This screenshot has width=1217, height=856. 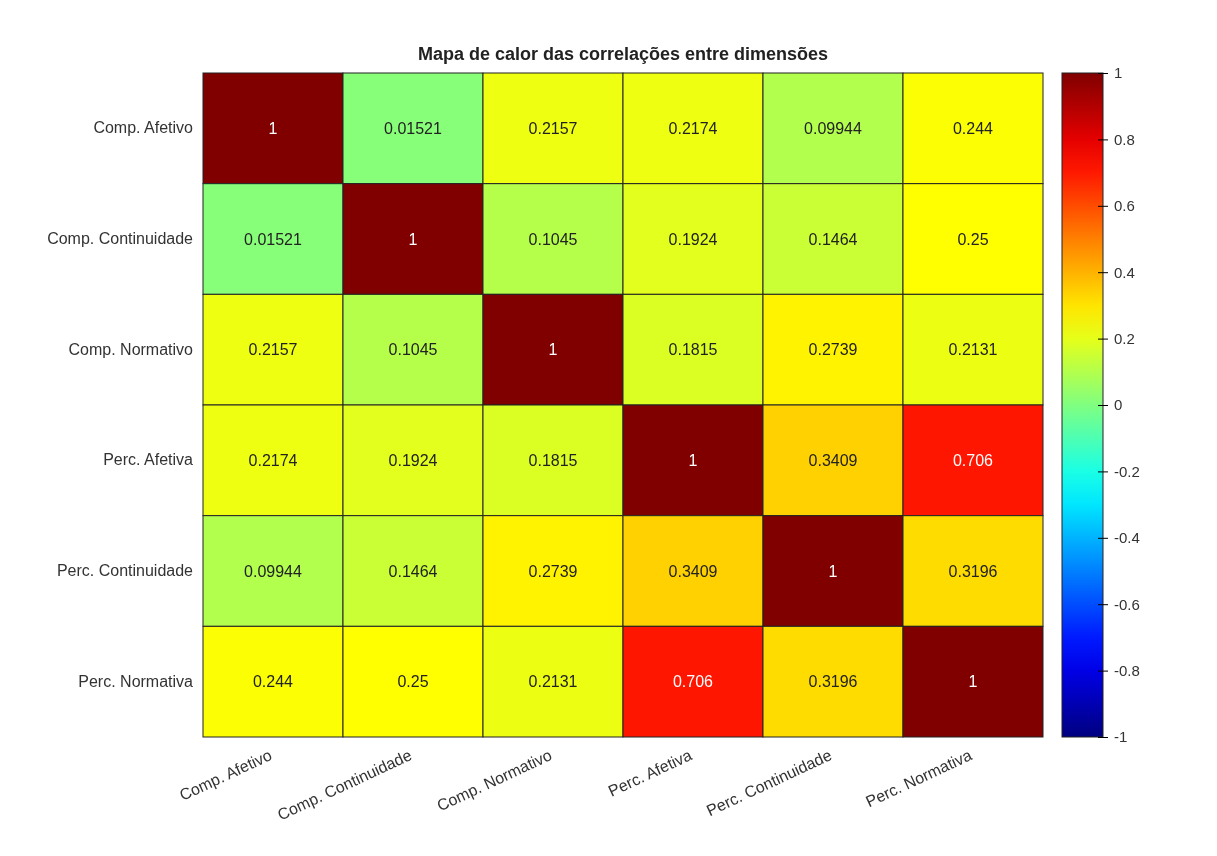 What do you see at coordinates (1127, 471) in the screenshot?
I see `color-bar-label: -0.2` at bounding box center [1127, 471].